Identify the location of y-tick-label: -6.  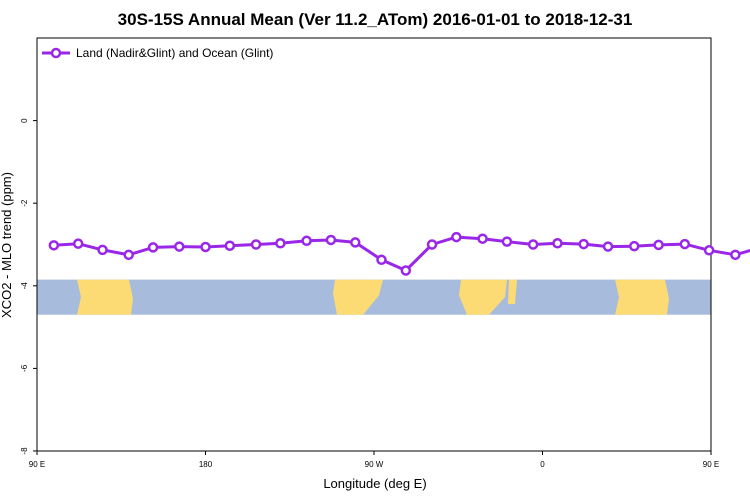
(24, 368).